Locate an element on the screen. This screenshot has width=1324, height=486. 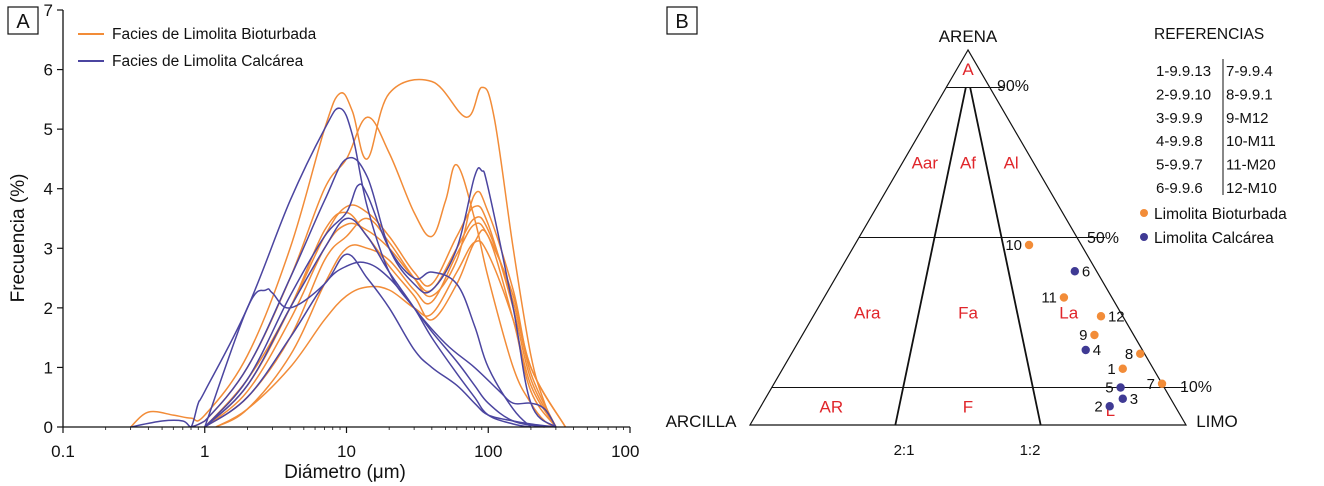
x-tick-label: 1 is located at coordinates (204, 451).